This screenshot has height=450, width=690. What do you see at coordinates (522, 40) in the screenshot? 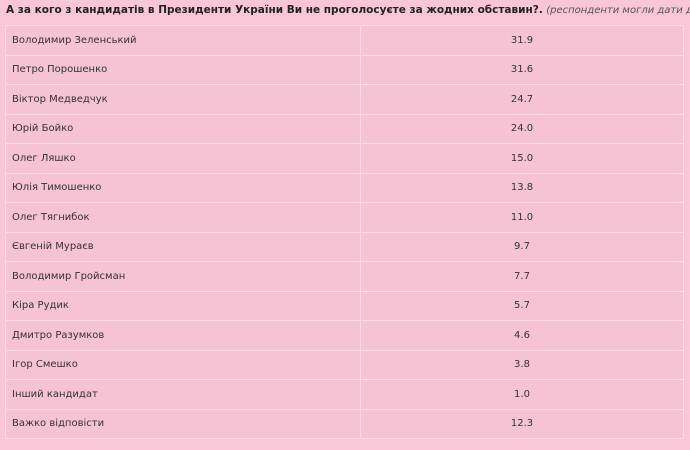
I see `value-cell: 31.9` at bounding box center [522, 40].